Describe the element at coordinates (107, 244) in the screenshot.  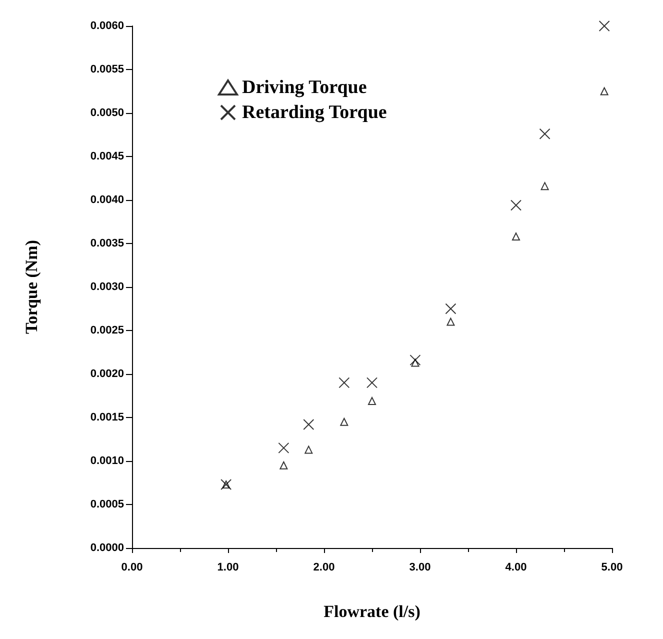
I see `y-tick-label: 0.0035` at that location.